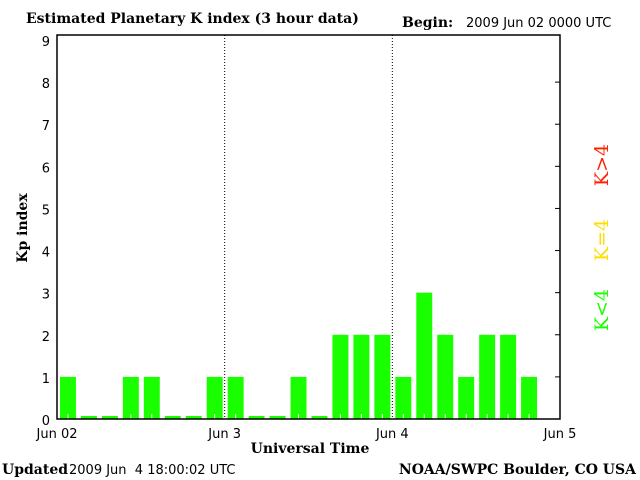  I want to click on y-tick-label: 8, so click(46, 84).